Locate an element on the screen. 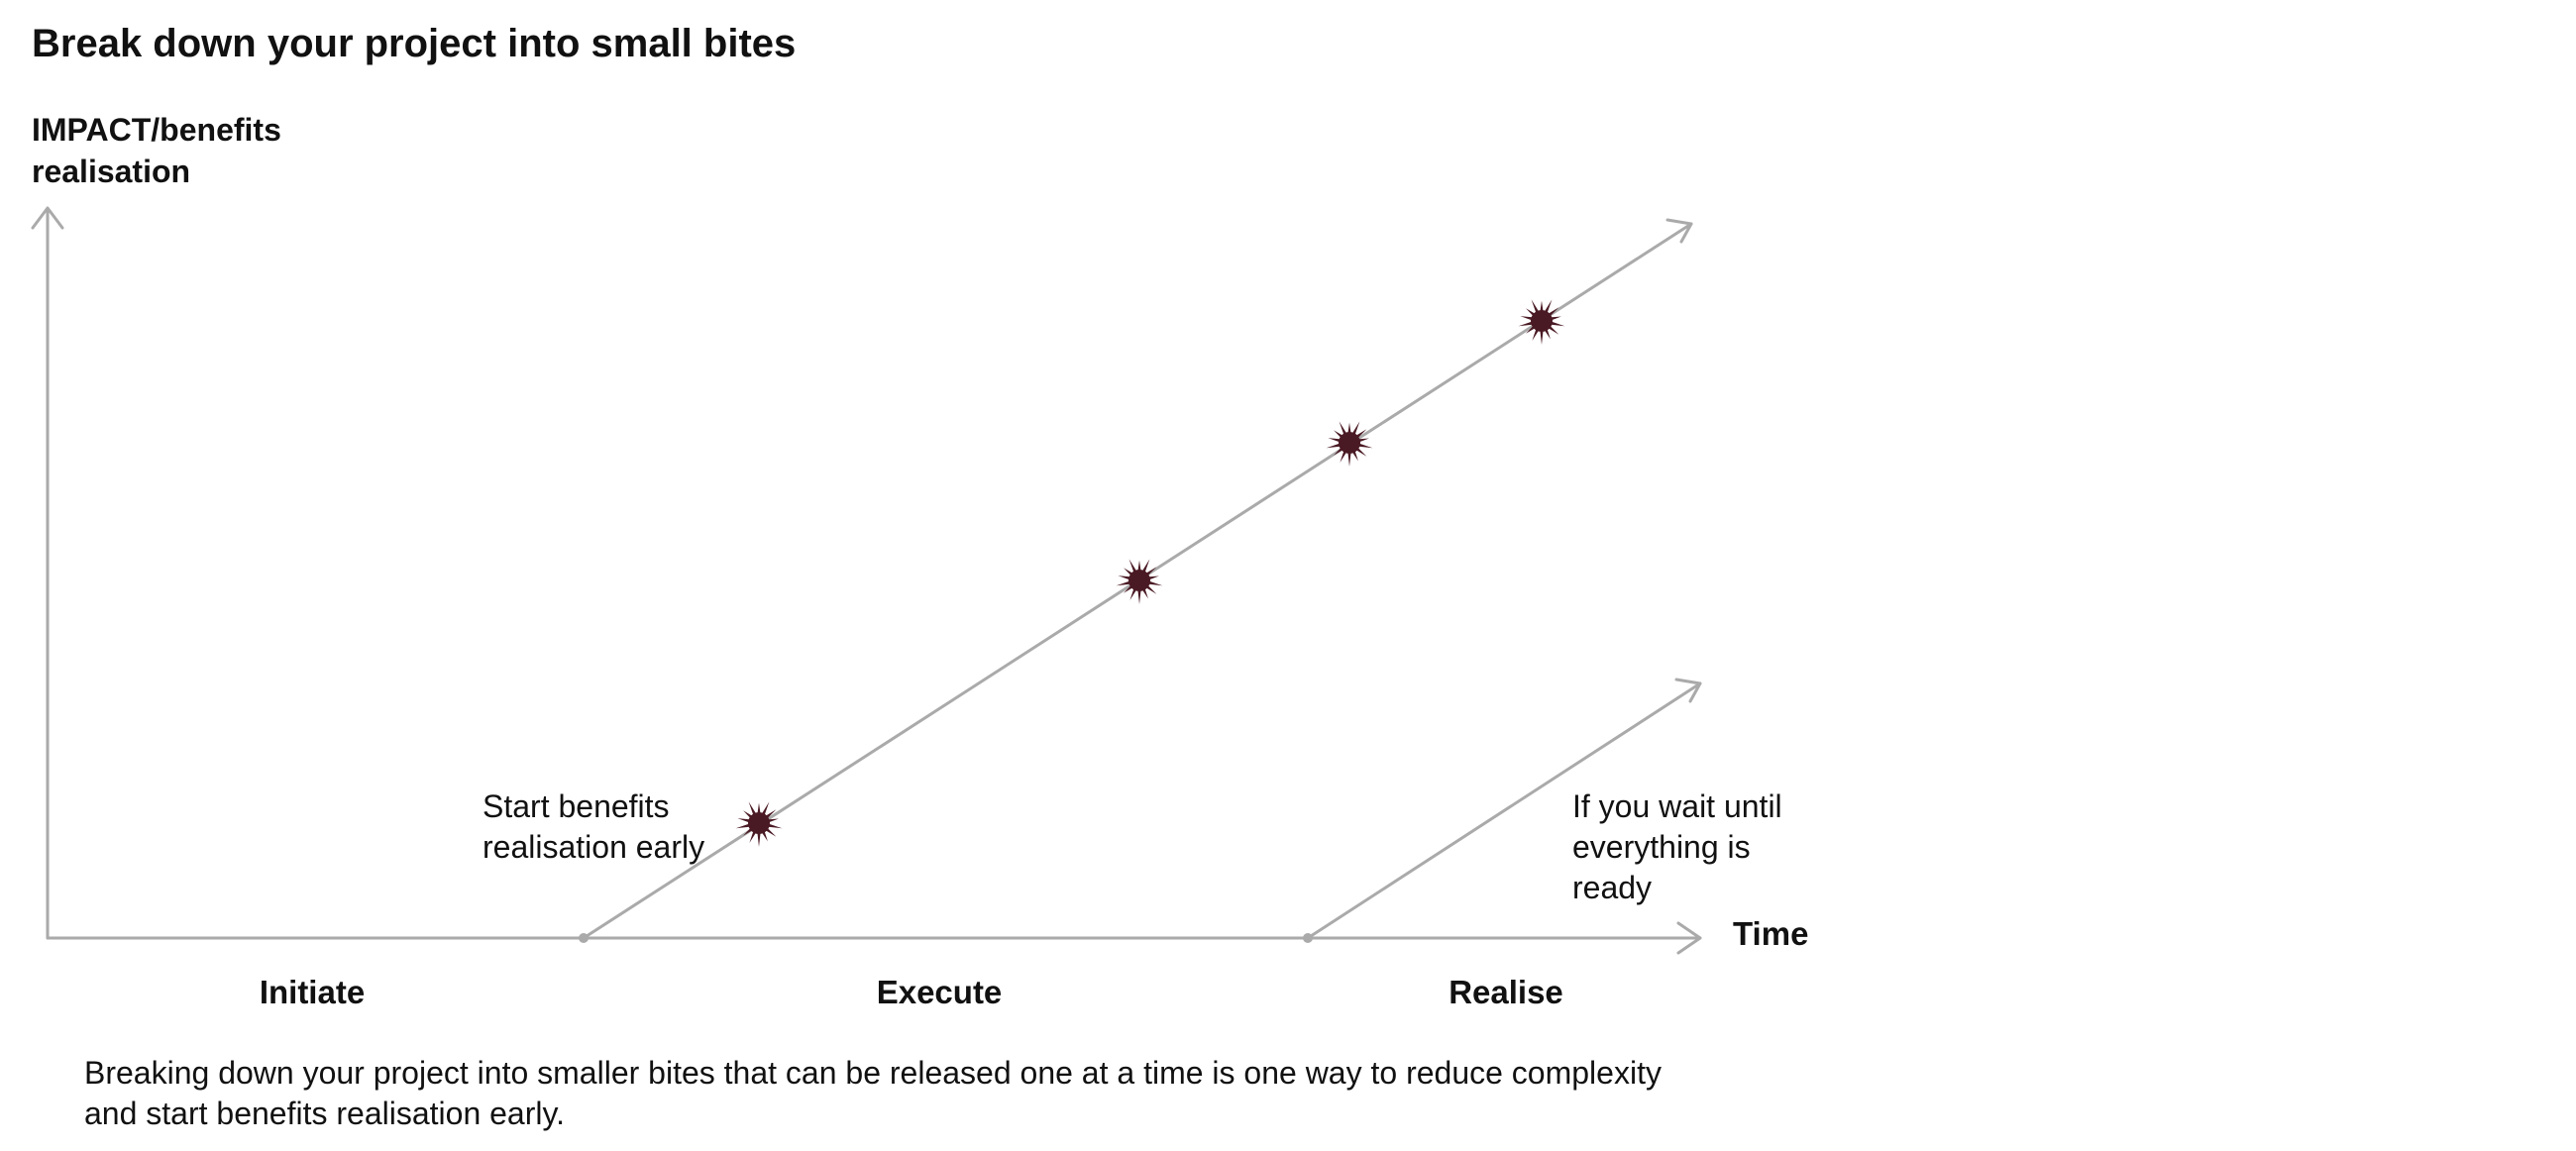 The height and width of the screenshot is (1151, 2576). late-release-arrowhead is located at coordinates (1688, 691).